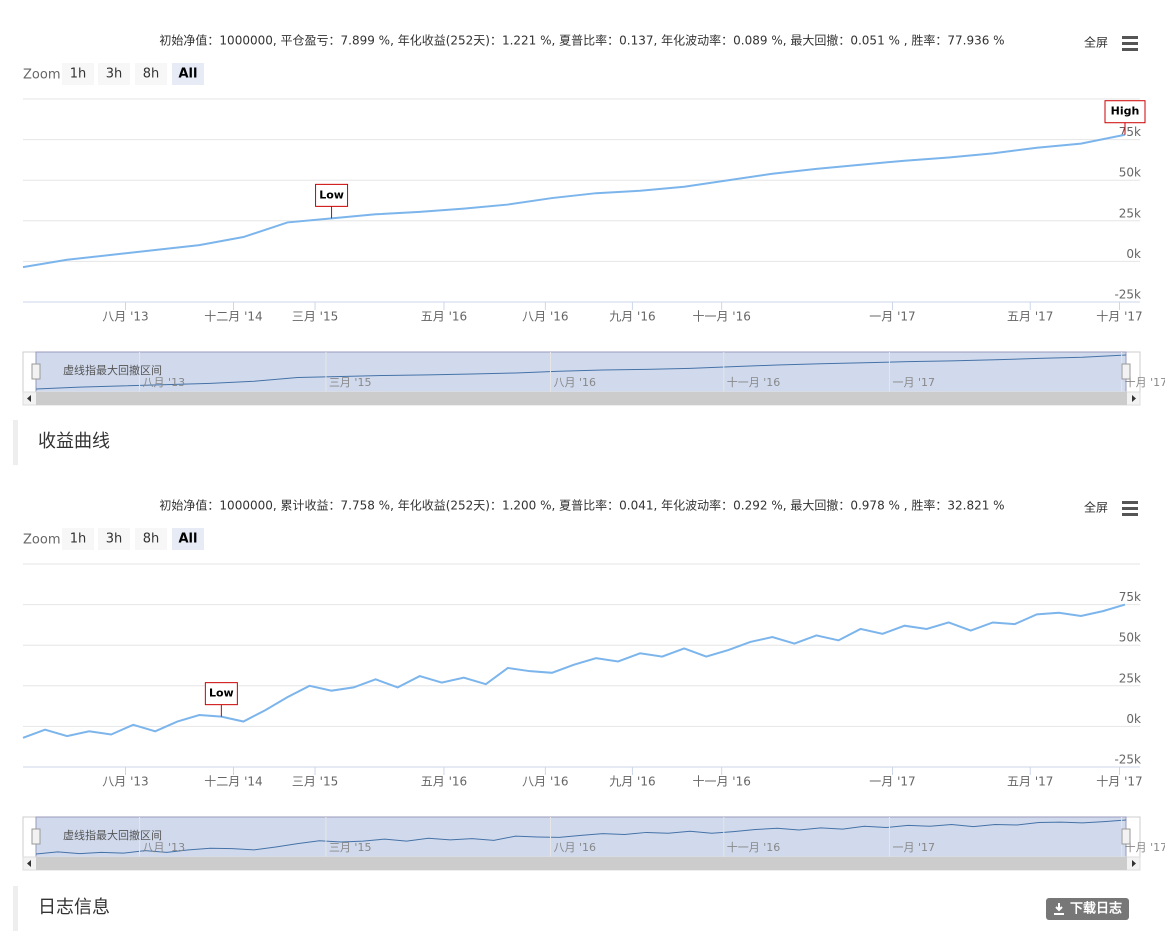 This screenshot has width=1165, height=946. I want to click on download-button, so click(1087, 909).